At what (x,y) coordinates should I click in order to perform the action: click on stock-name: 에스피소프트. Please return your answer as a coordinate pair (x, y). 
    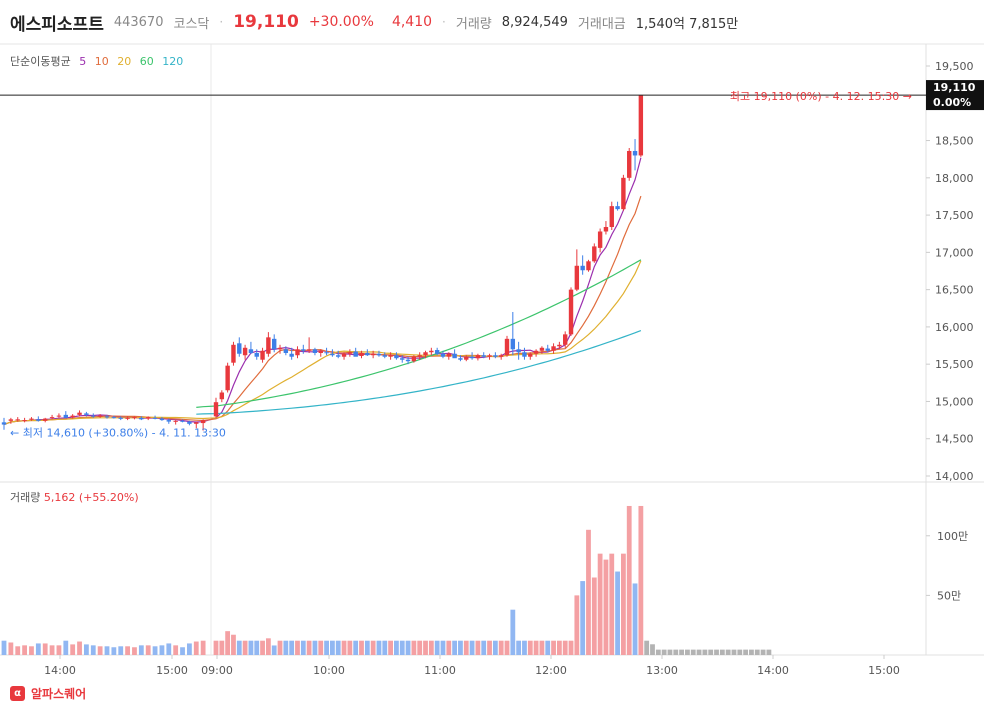
    Looking at the image, I should click on (57, 24).